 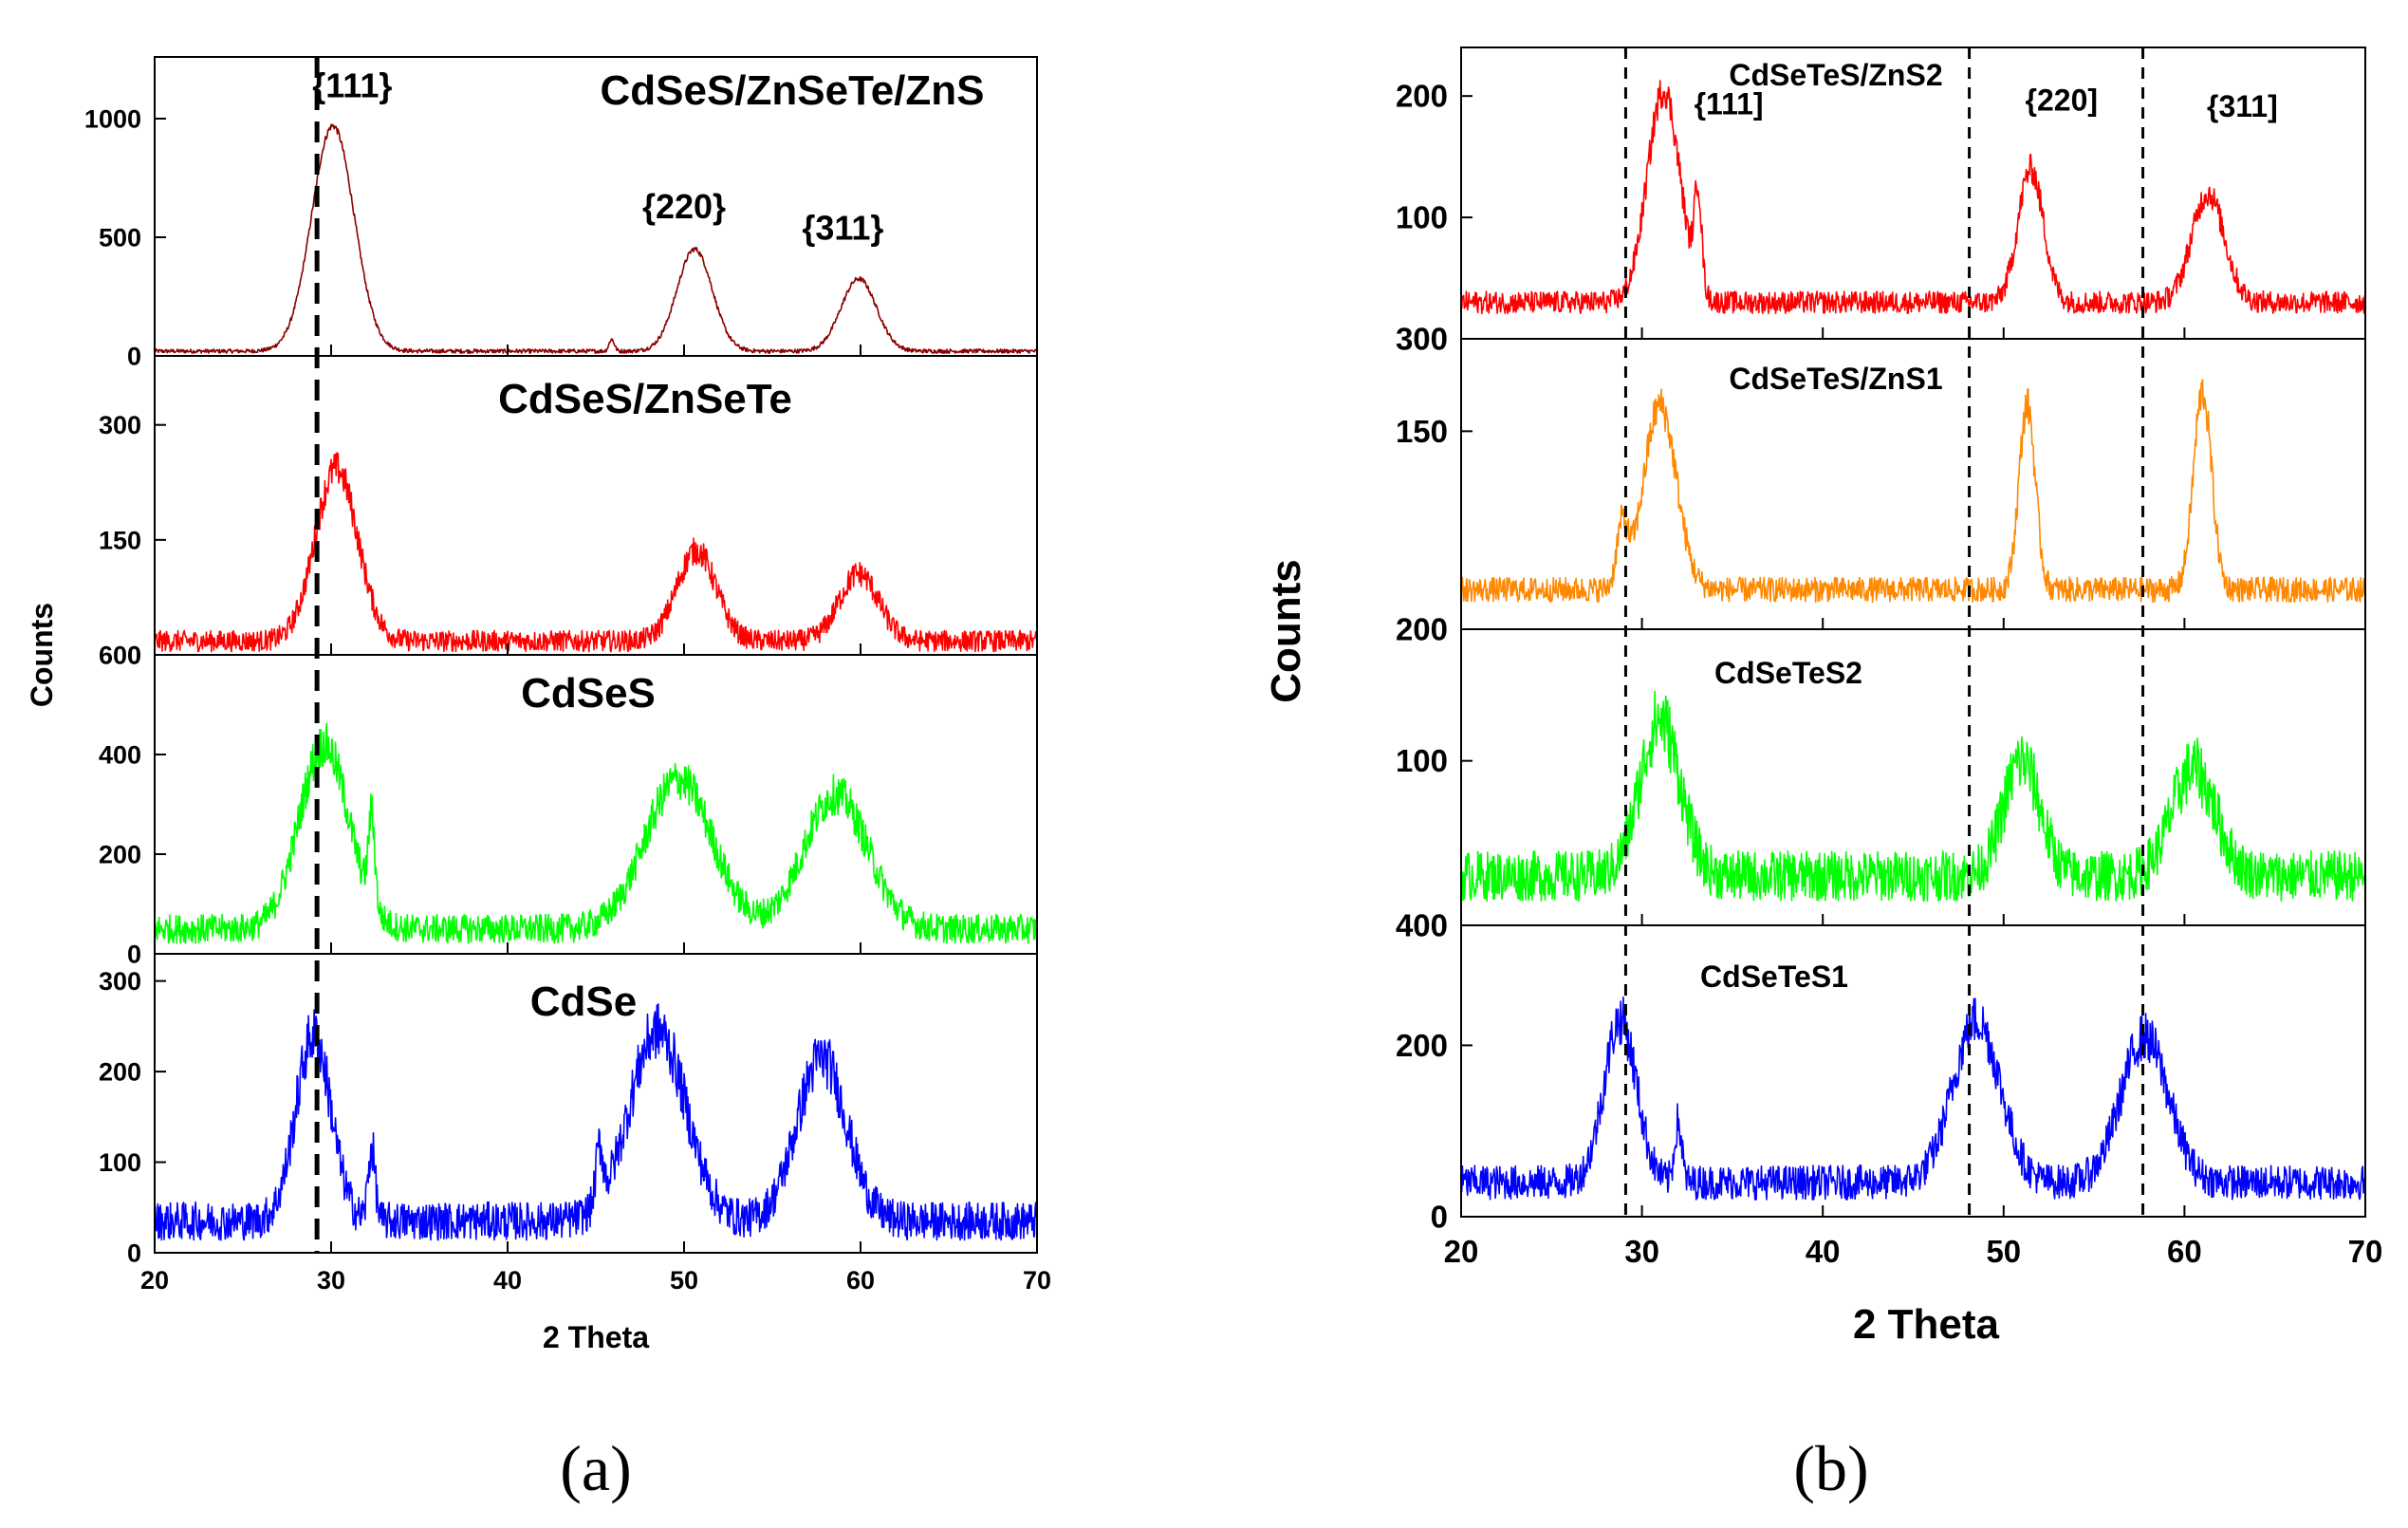 What do you see at coordinates (583, 1001) in the screenshot?
I see `sample-label: CdSe` at bounding box center [583, 1001].